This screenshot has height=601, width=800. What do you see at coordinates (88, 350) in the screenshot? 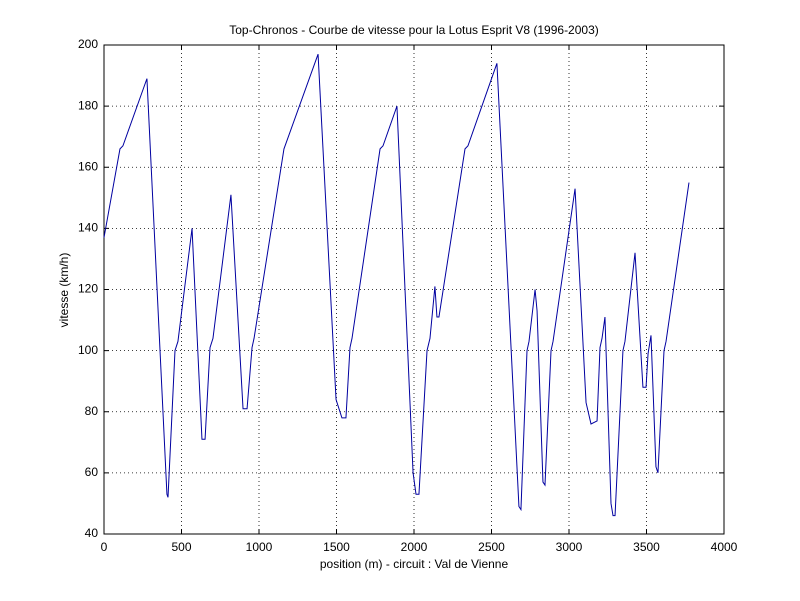
I see `y-tick-label: 100` at bounding box center [88, 350].